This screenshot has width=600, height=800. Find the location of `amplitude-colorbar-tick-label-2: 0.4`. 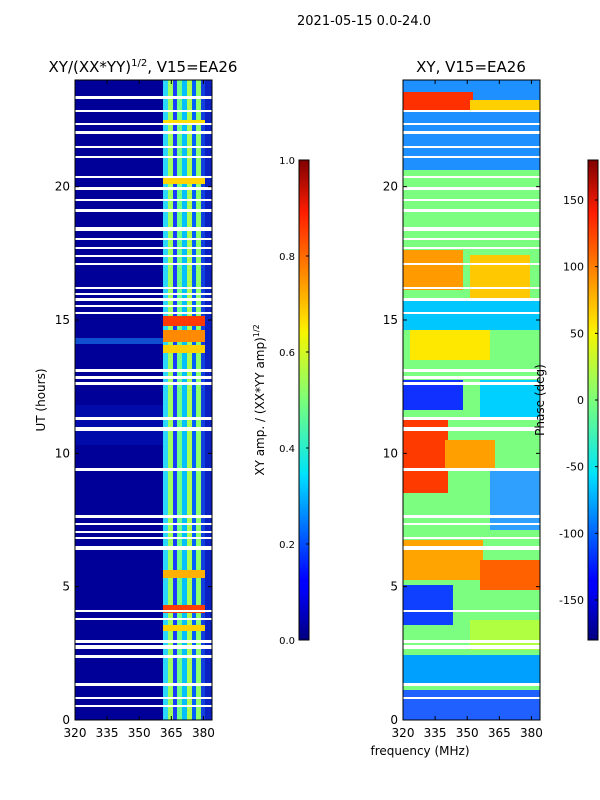

amplitude-colorbar-tick-label-2: 0.4 is located at coordinates (287, 449).